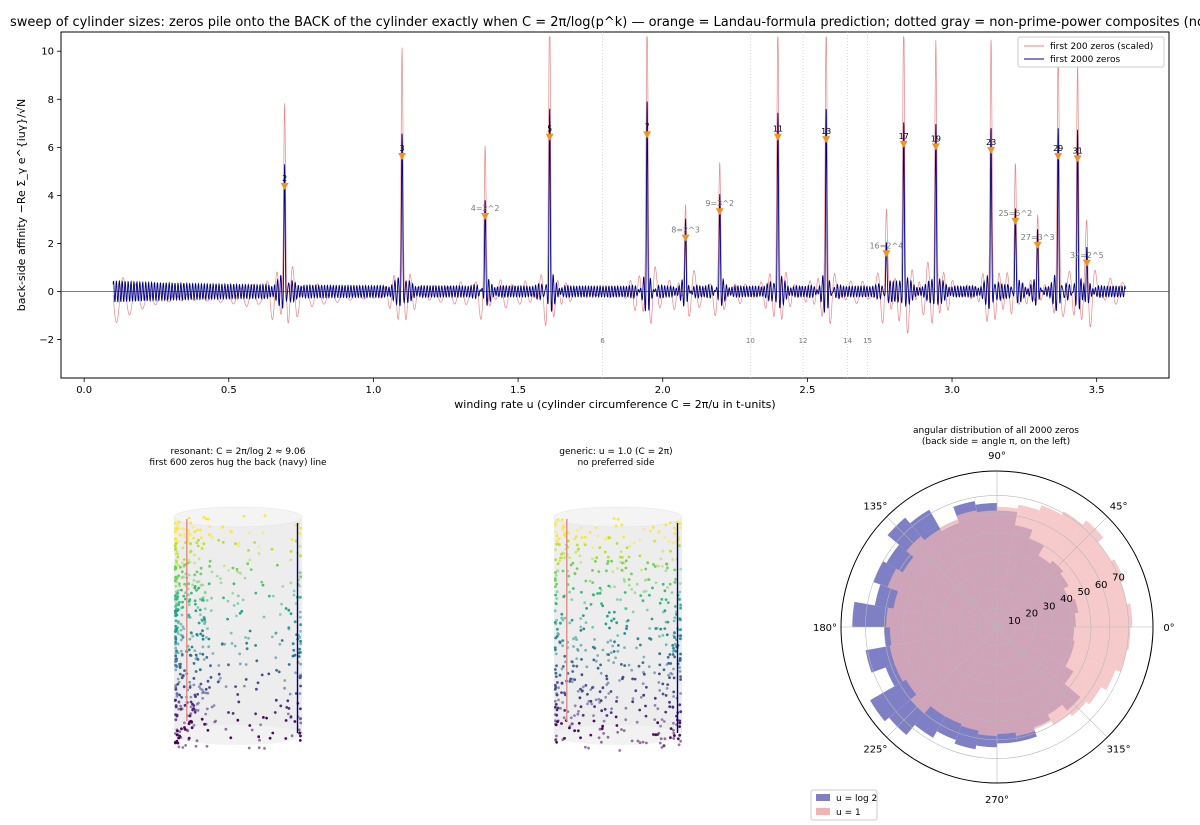 The width and height of the screenshot is (1200, 825). What do you see at coordinates (875, 750) in the screenshot?
I see `polar-angle-label: 225°` at bounding box center [875, 750].